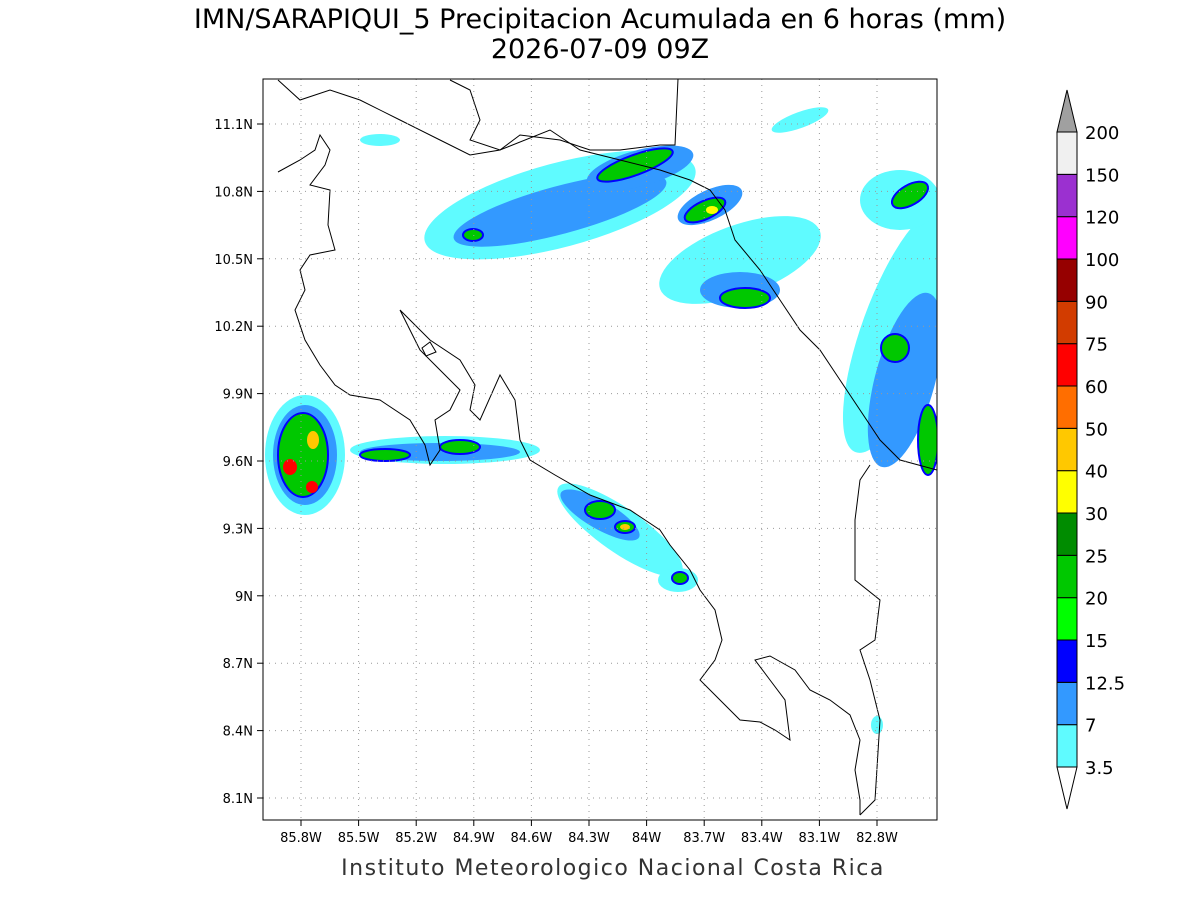  Describe the element at coordinates (238, 462) in the screenshot. I see `lat-tick-label: 9.6N` at that location.